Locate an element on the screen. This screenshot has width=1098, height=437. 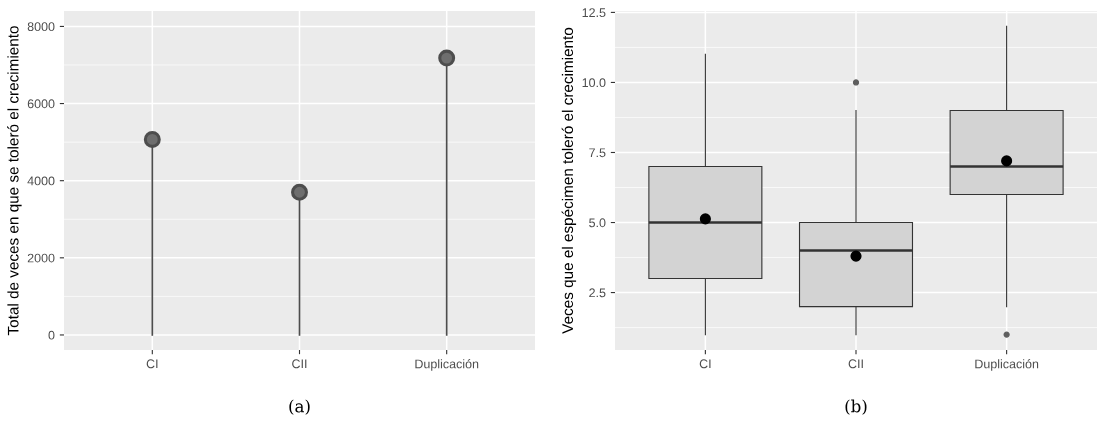
y-tick-label: 4000 is located at coordinates (41, 181).